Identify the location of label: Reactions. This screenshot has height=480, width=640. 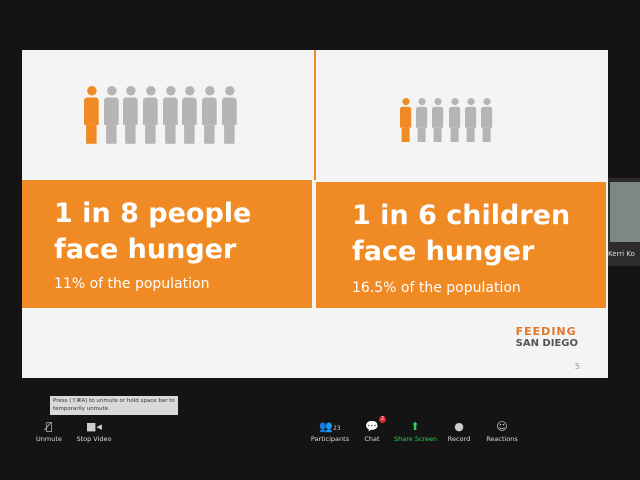
(502, 439).